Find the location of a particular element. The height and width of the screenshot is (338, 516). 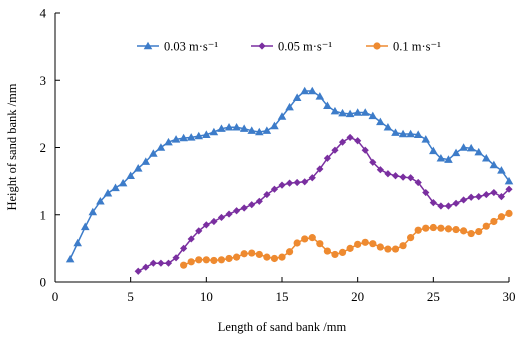

y-ticks: 0 1 2 3 4 is located at coordinates (50, 148).